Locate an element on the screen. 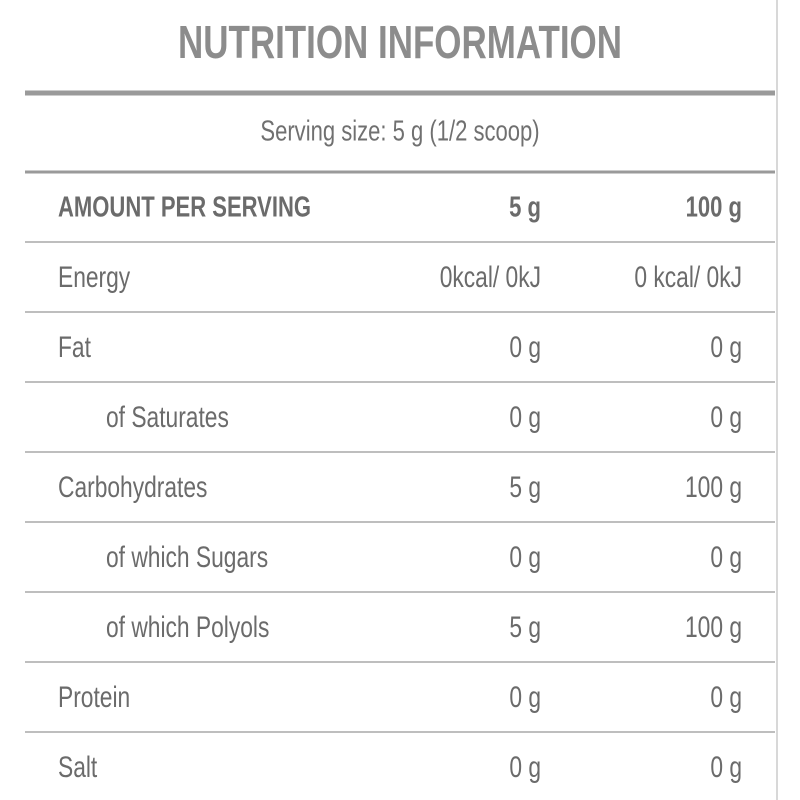 This screenshot has height=800, width=800. nutrient-label: Fat is located at coordinates (74, 347).